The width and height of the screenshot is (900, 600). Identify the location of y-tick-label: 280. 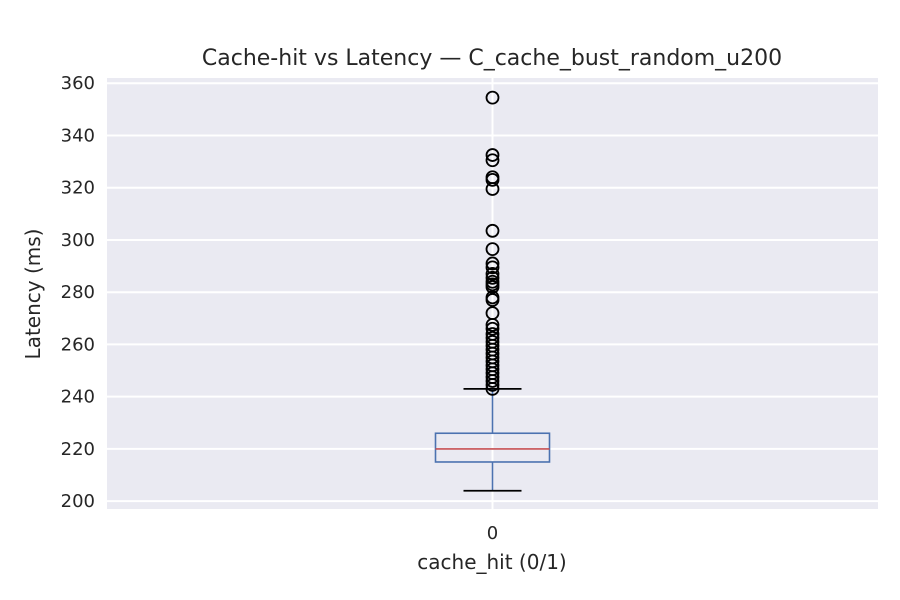
(78, 292).